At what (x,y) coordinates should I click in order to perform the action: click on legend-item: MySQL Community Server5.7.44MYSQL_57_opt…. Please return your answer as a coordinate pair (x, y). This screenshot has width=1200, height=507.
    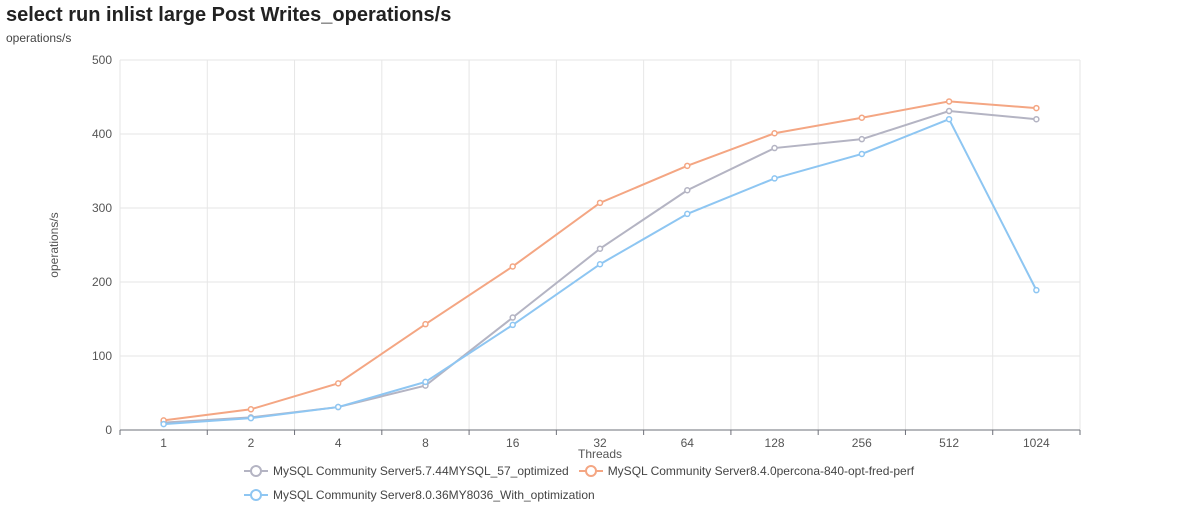
    Looking at the image, I should click on (406, 471).